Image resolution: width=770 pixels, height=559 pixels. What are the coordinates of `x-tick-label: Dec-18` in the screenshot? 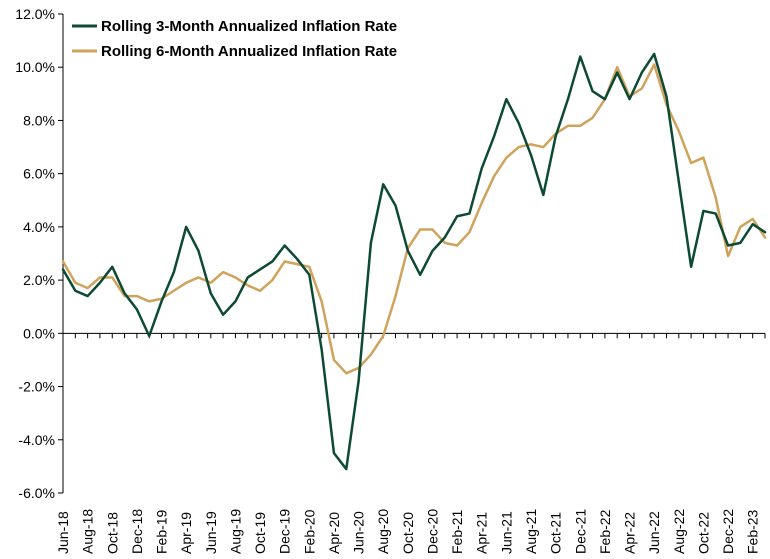 It's located at (137, 531).